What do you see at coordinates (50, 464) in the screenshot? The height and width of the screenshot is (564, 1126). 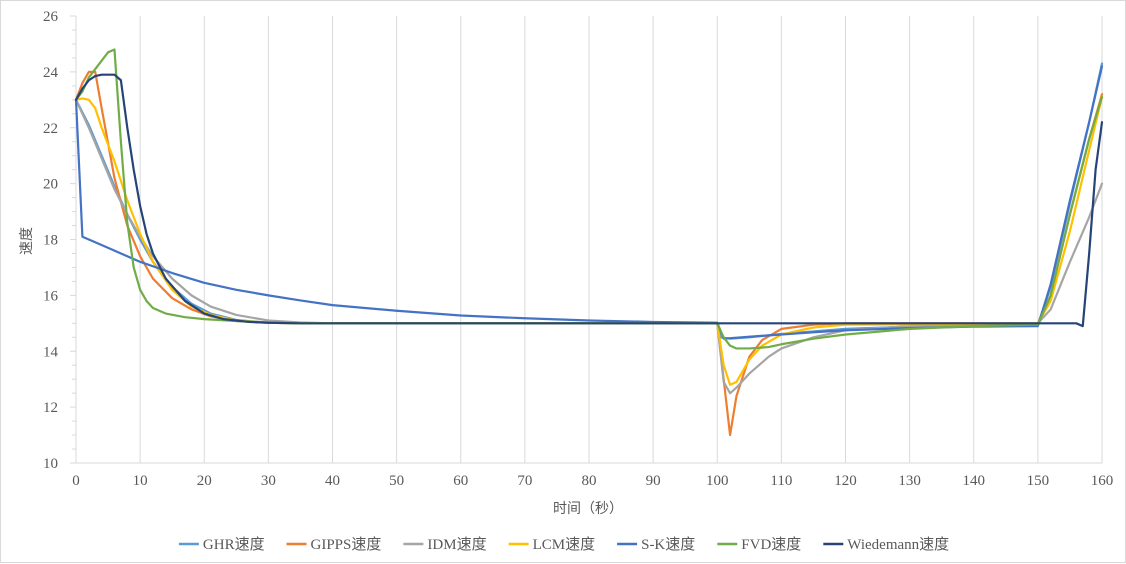 I see `y-tick-label: 10` at bounding box center [50, 464].